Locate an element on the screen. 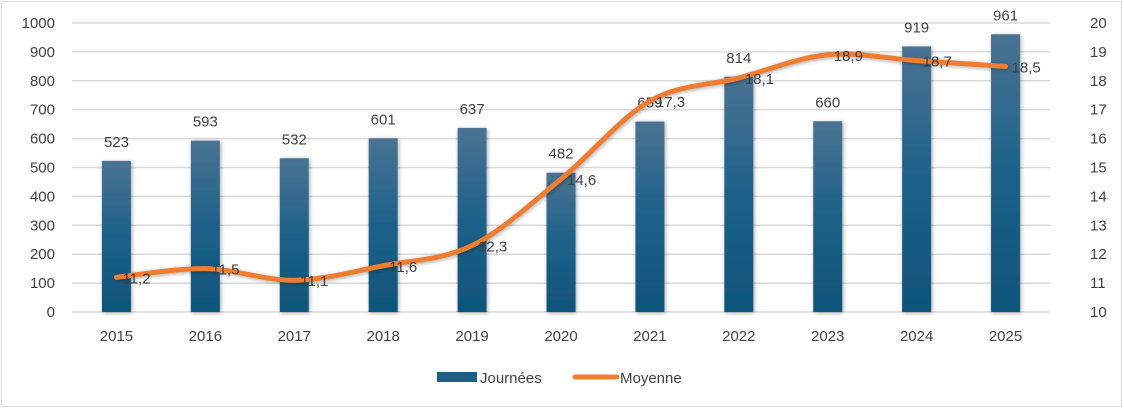  y2-tick-label: 12 is located at coordinates (1098, 254).